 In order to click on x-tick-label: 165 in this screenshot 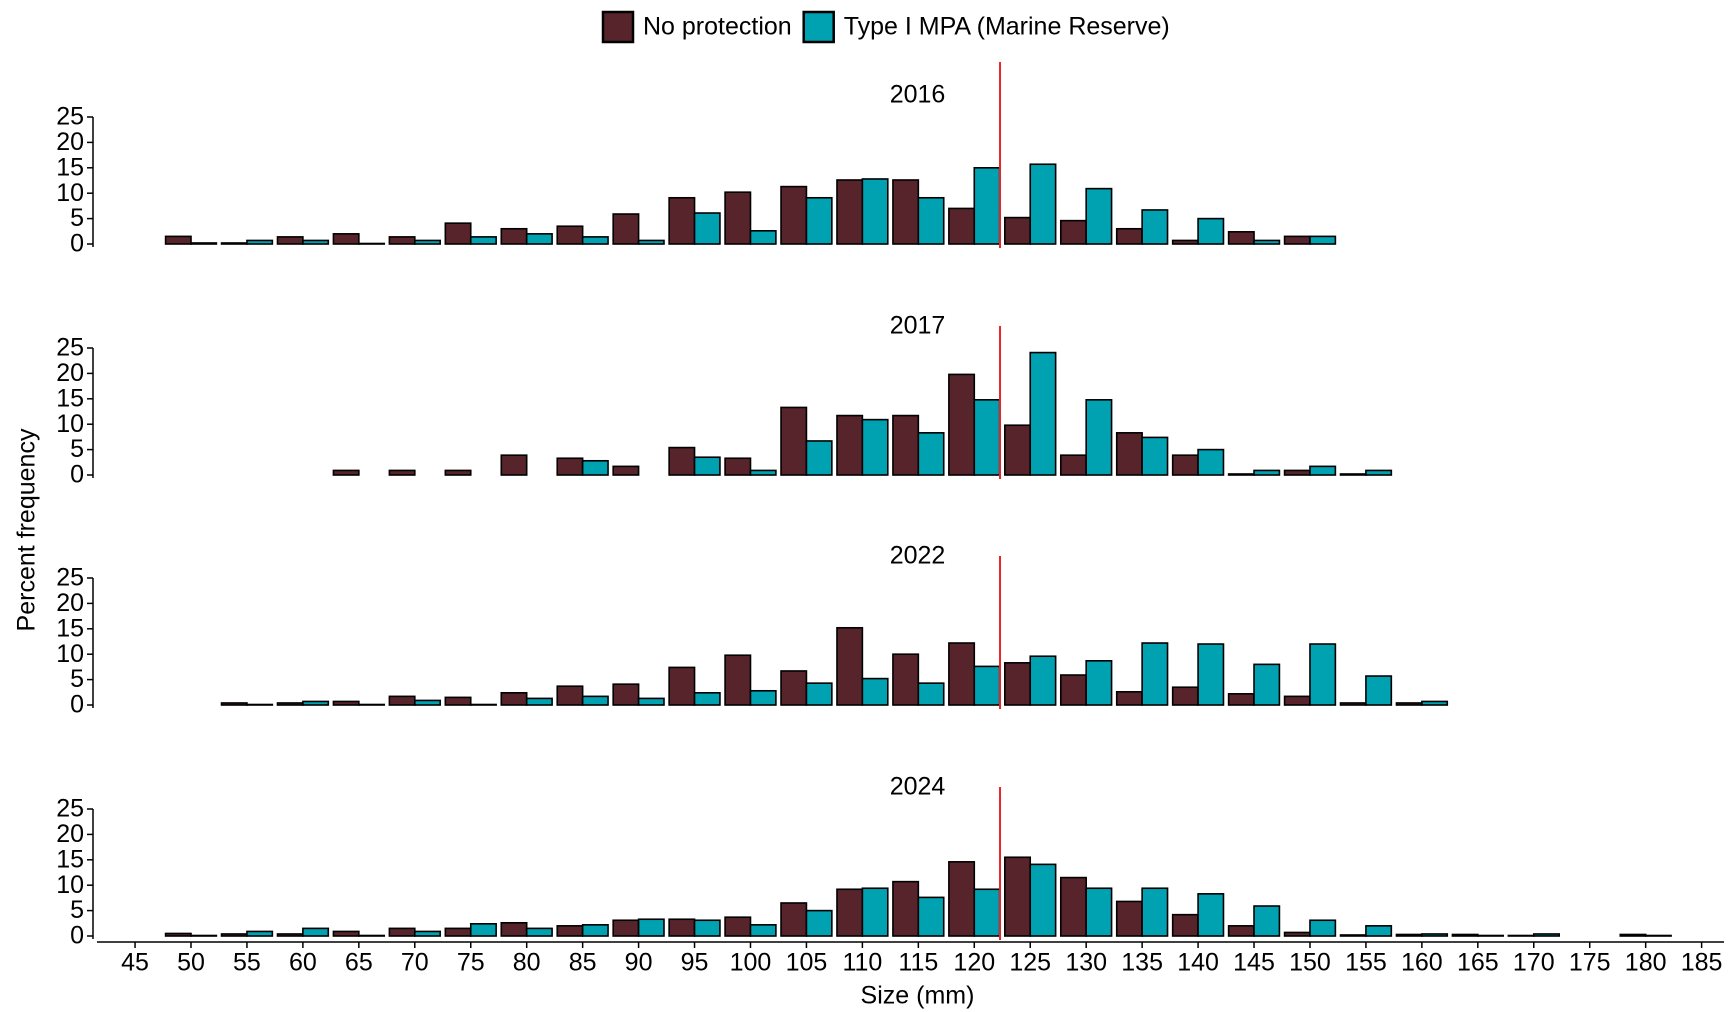, I will do `click(1478, 963)`.